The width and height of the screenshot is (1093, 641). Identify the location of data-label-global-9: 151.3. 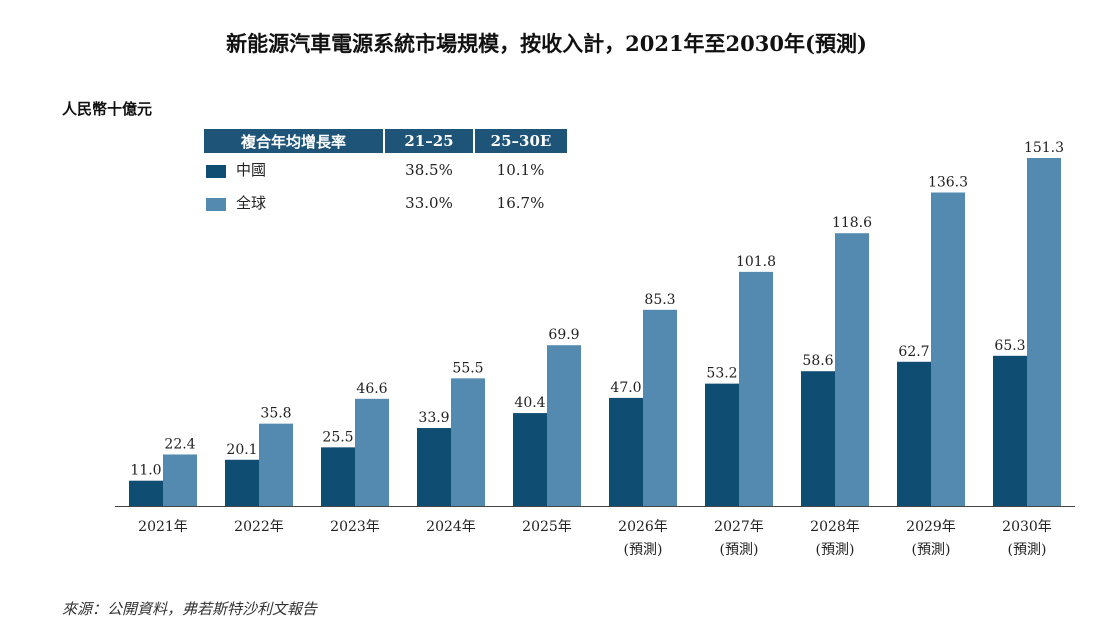
(1044, 148).